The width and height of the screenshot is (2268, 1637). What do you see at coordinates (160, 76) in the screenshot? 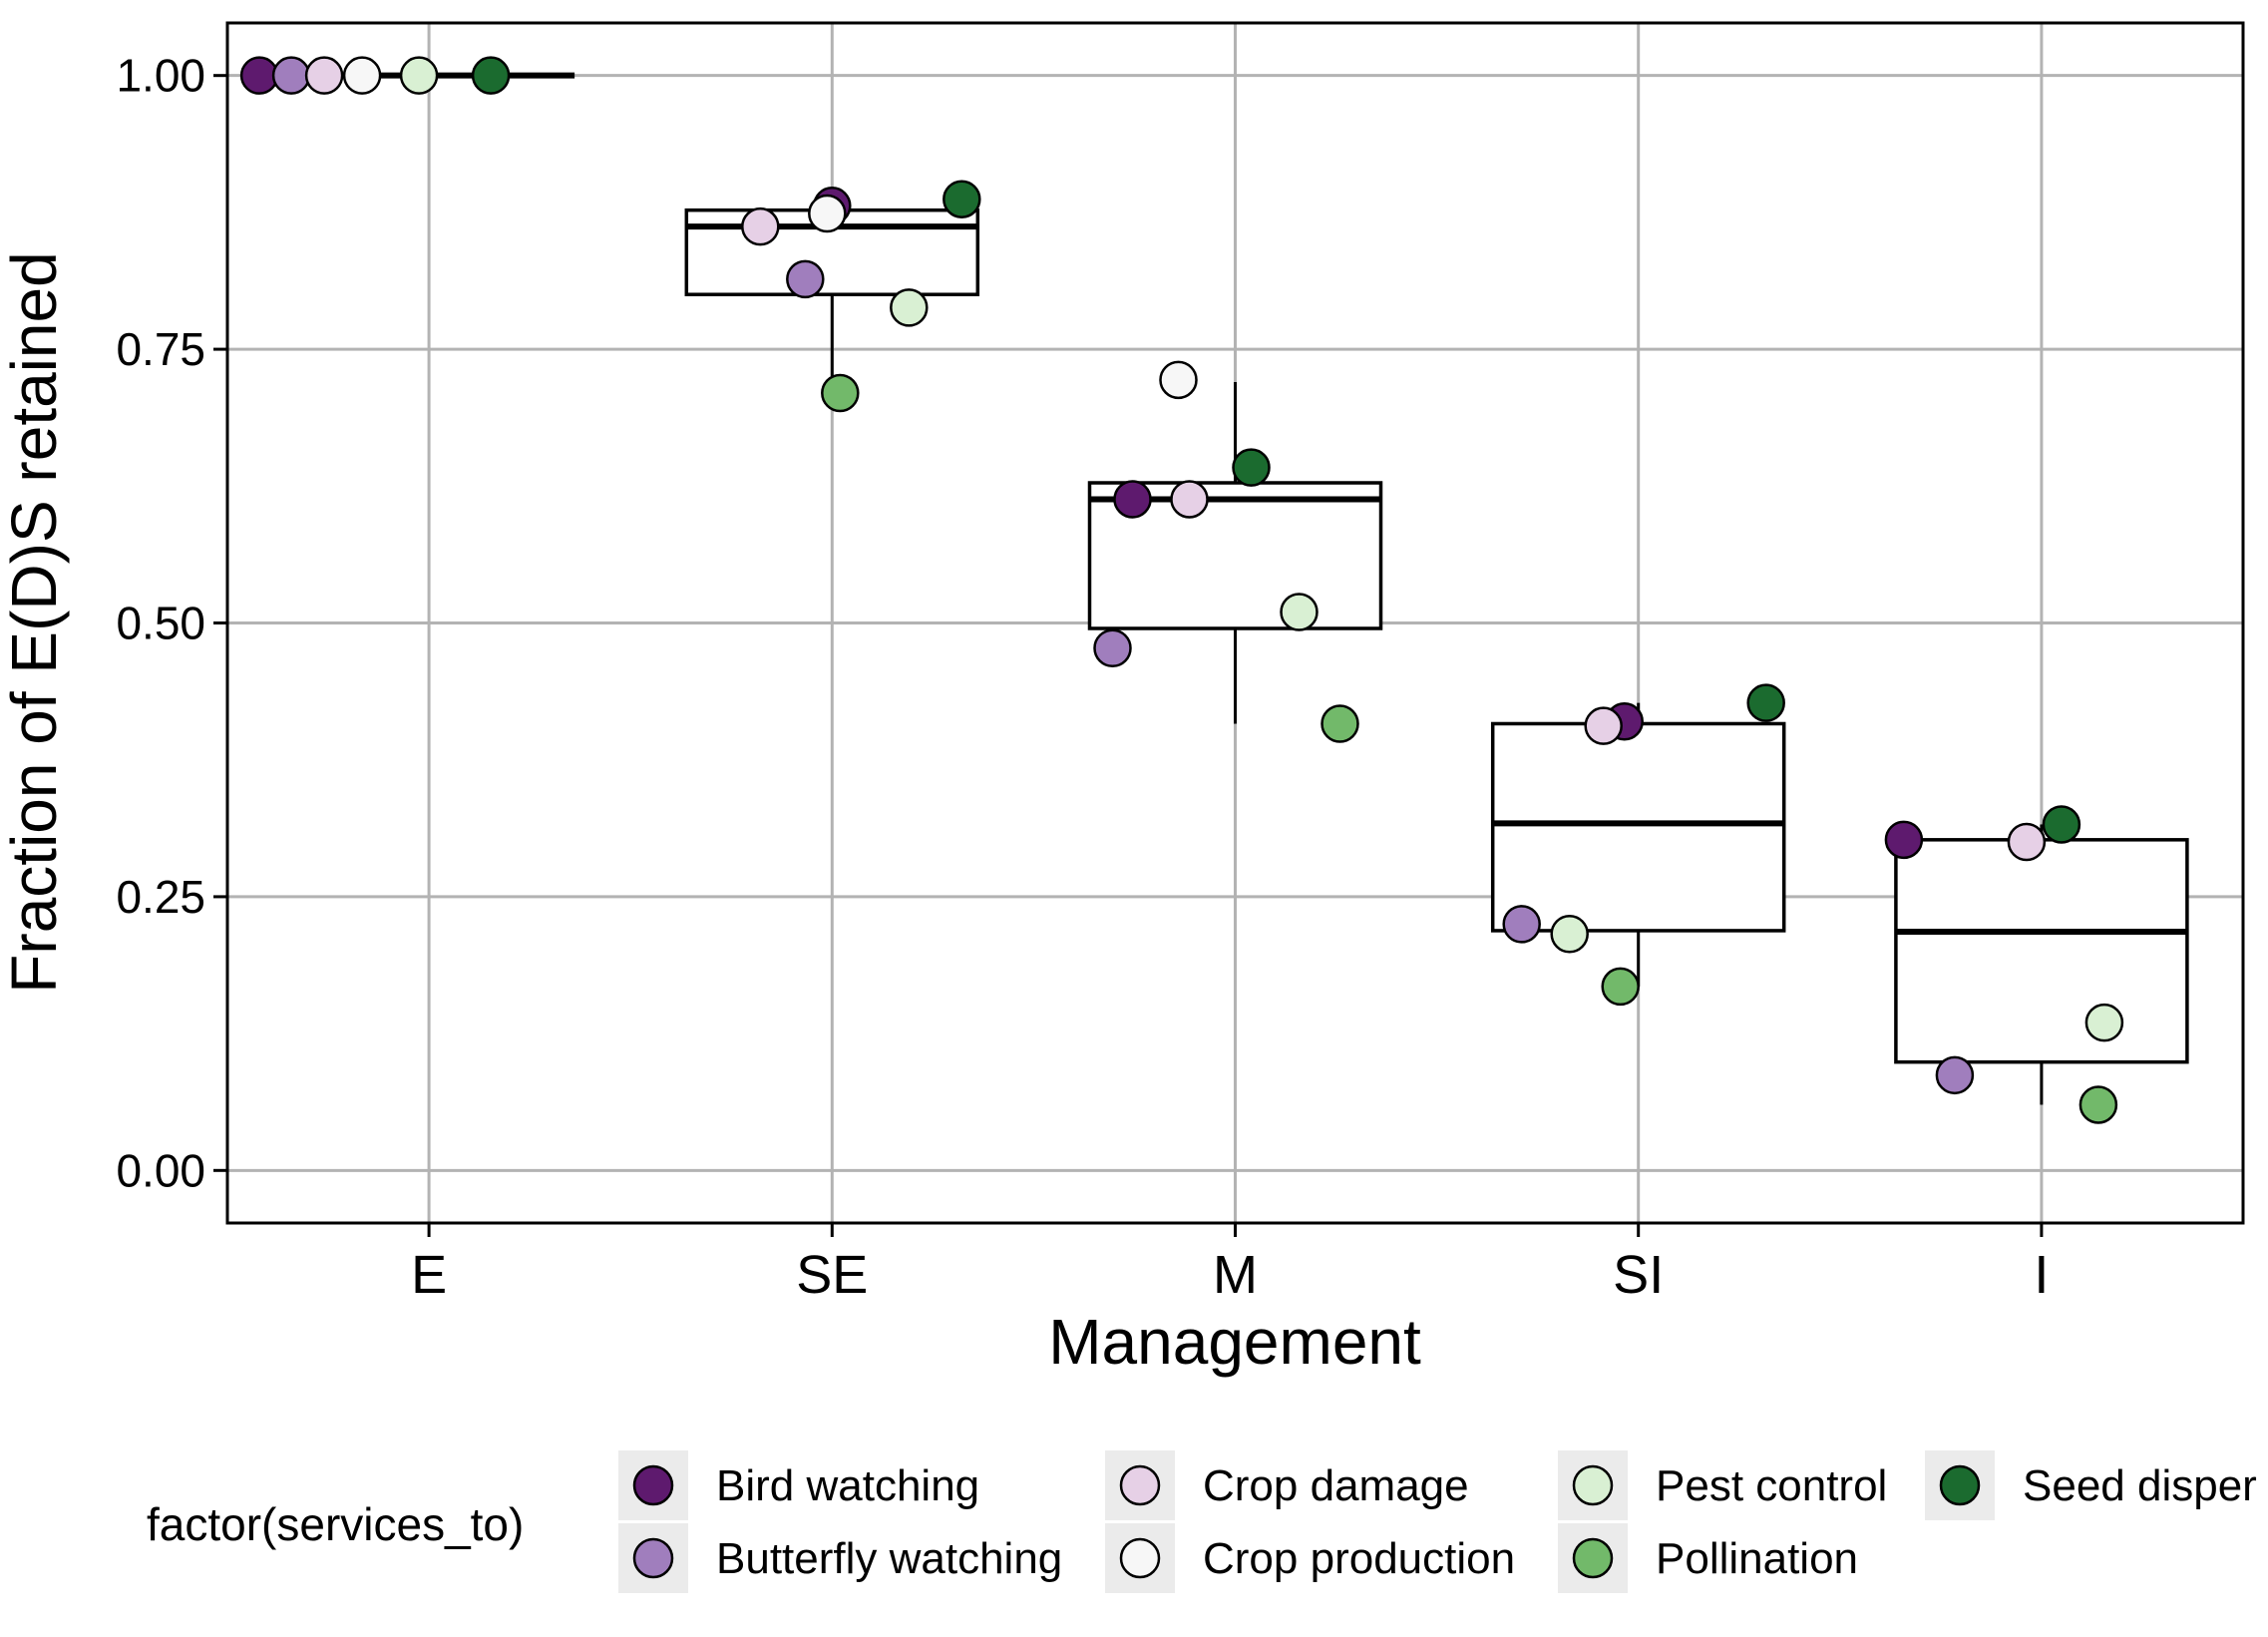
I see `y-tick-label: 1.00` at bounding box center [160, 76].